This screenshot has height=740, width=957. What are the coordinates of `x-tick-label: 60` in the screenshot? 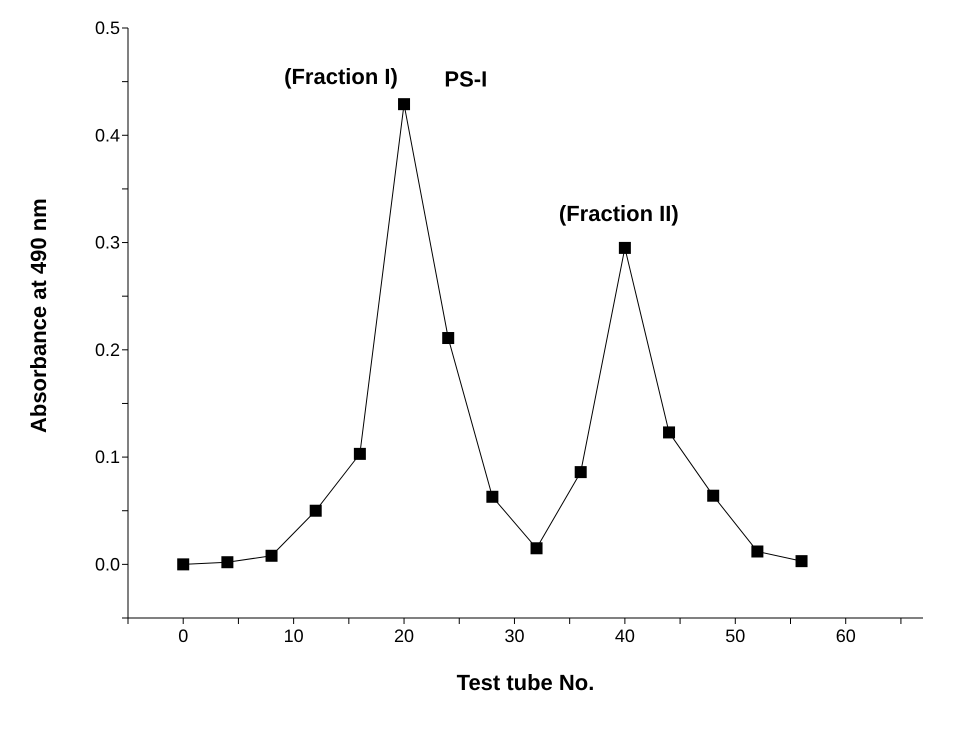 It's located at (846, 636).